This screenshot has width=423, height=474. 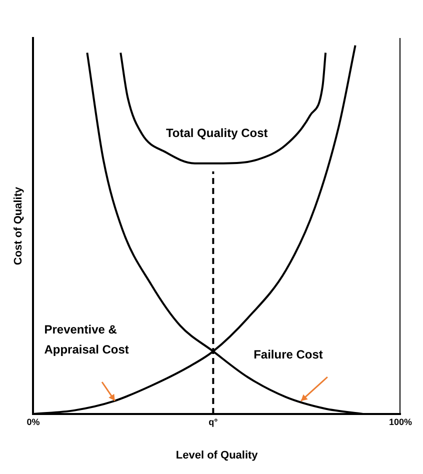 I want to click on x-axis-title: Level of Quality, so click(x=217, y=455).